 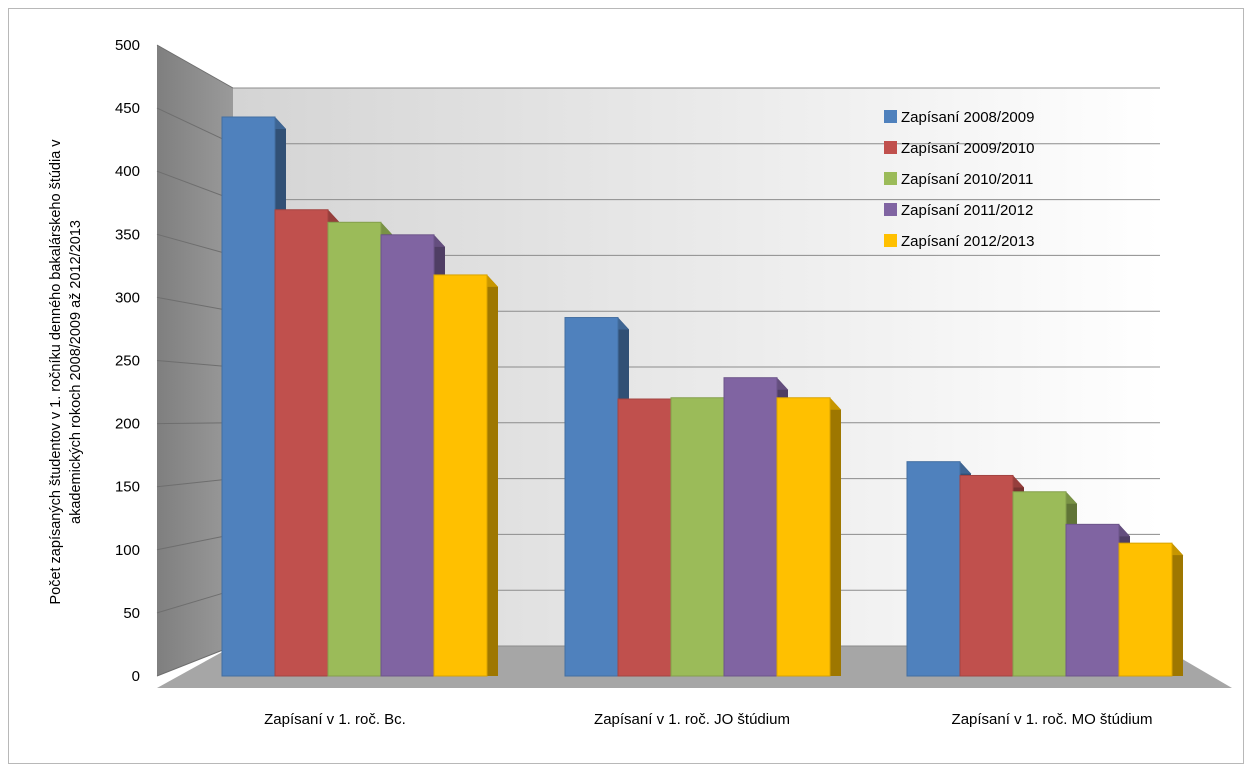 What do you see at coordinates (127, 45) in the screenshot?
I see `y-tick-label: 500` at bounding box center [127, 45].